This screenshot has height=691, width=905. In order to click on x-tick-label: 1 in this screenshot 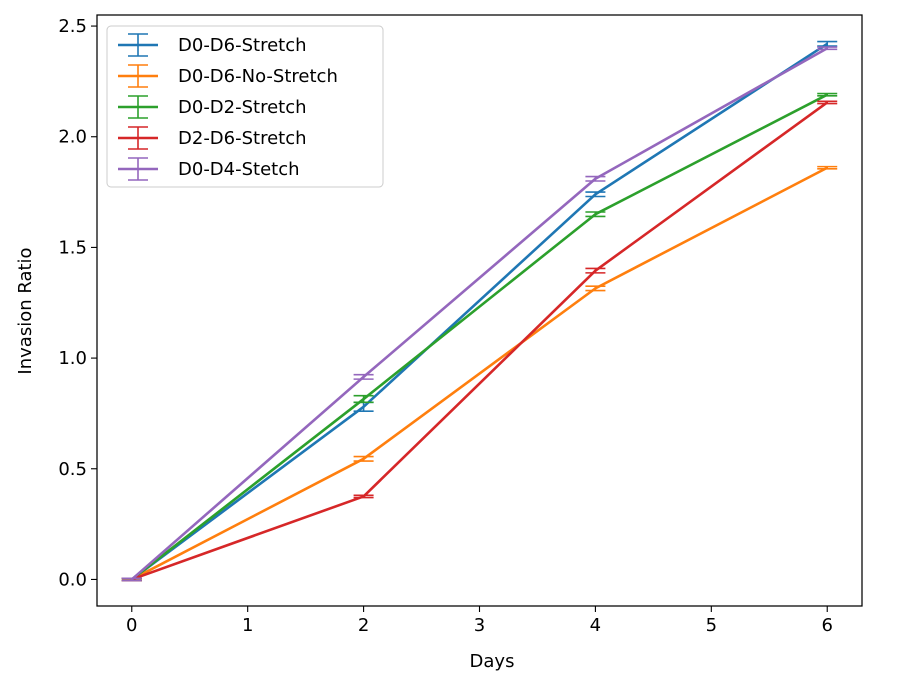, I will do `click(247, 625)`.